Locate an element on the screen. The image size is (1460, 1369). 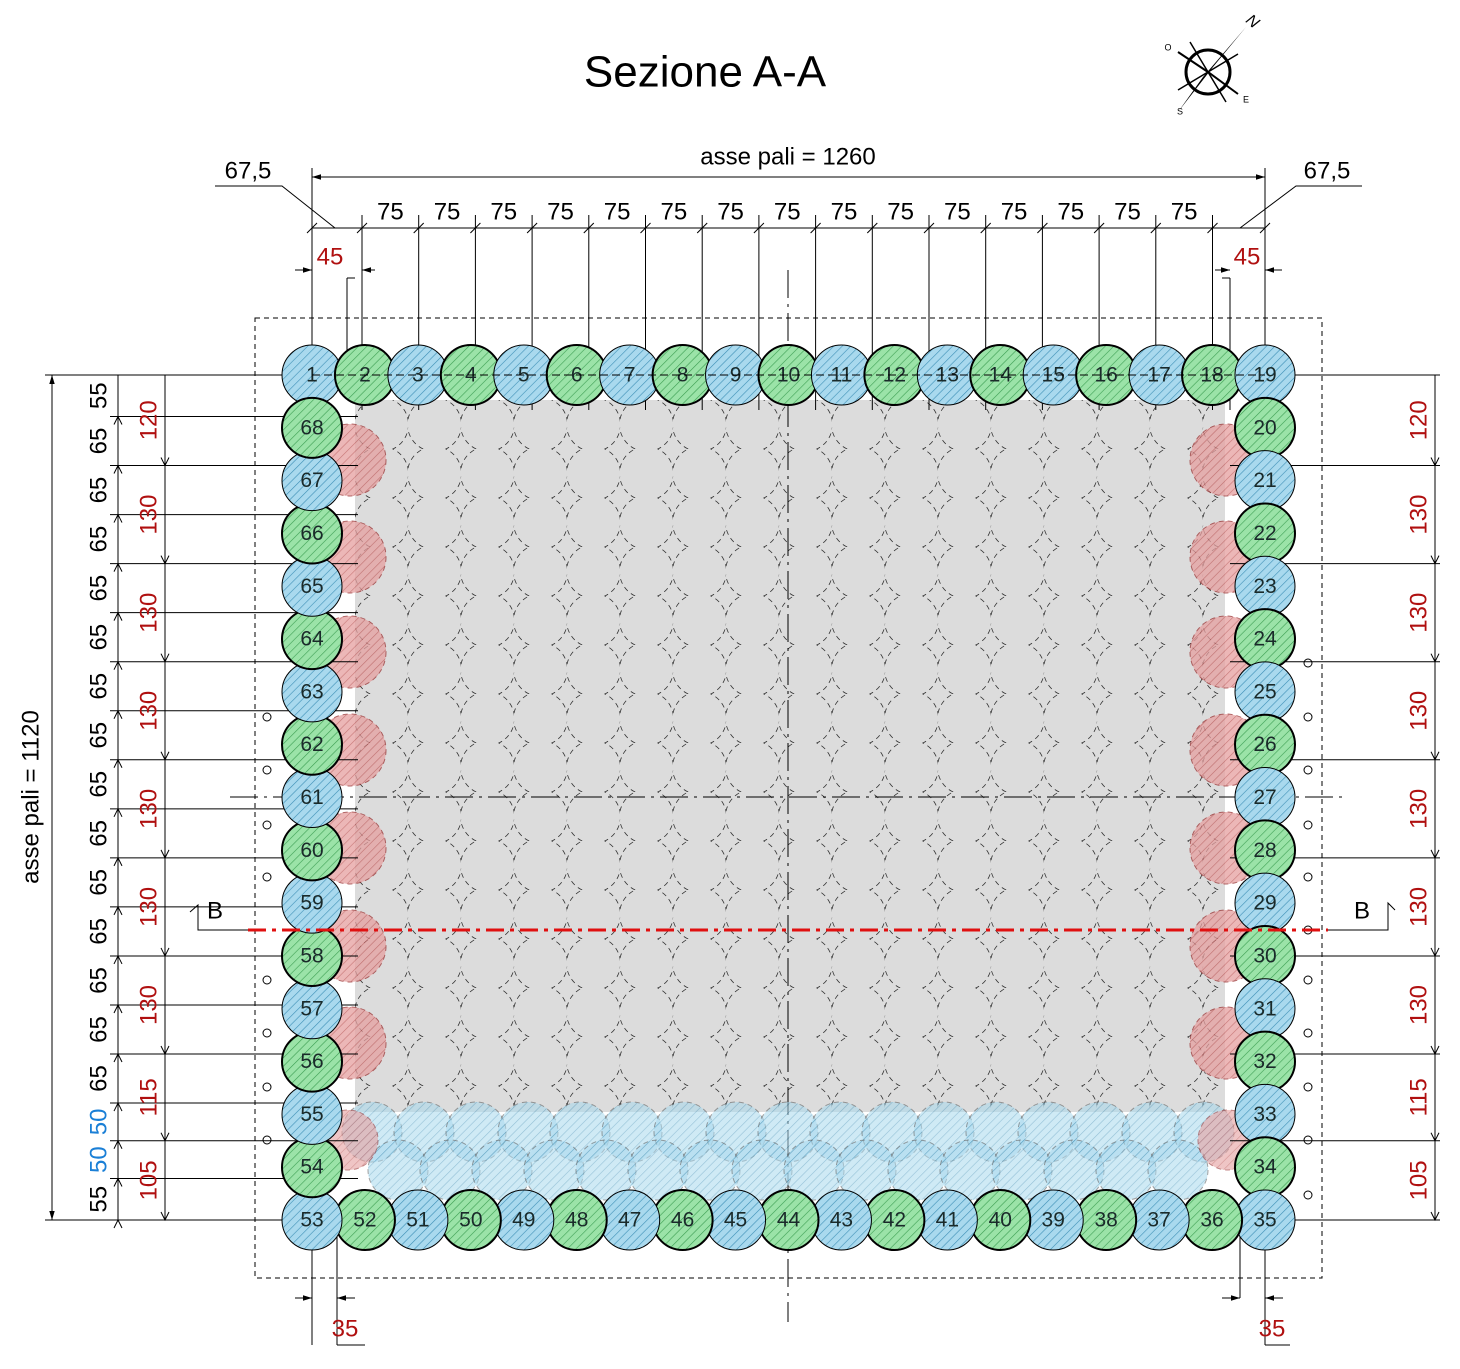
pile-label: 62 is located at coordinates (311, 744).